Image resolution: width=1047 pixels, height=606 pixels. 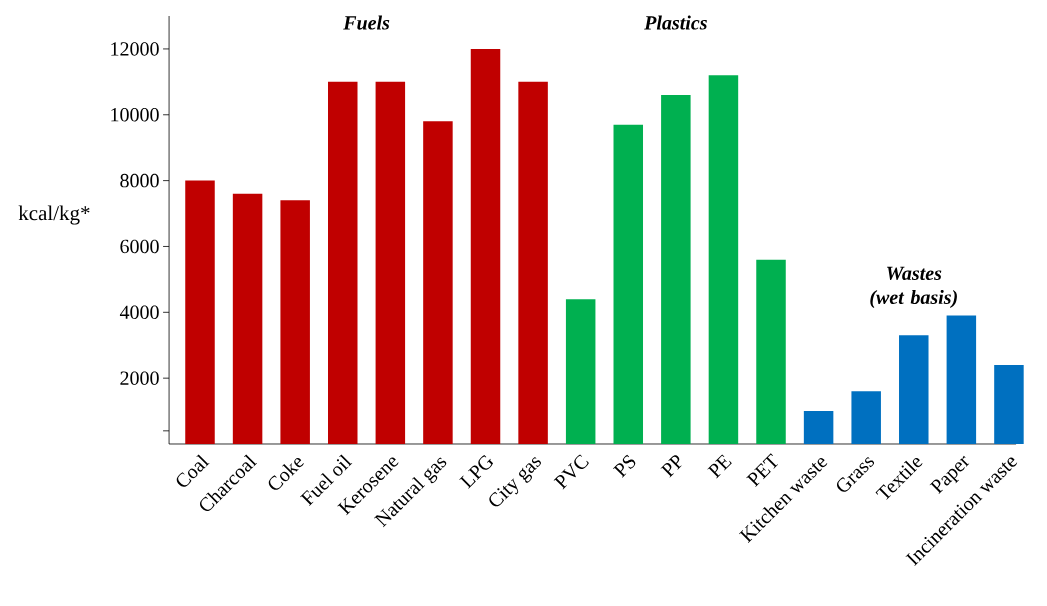 What do you see at coordinates (139, 180) in the screenshot?
I see `y-tick-label: 8000` at bounding box center [139, 180].